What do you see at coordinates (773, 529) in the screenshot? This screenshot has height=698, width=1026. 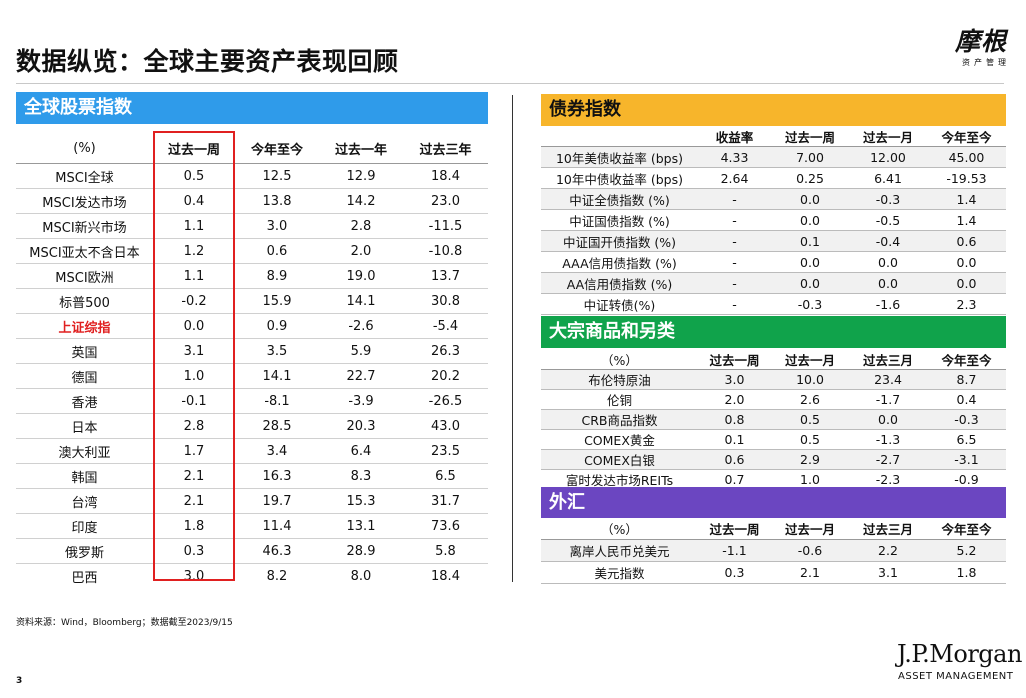 I see `fx-table-header: （%） 过去一周 过去一月 过去三月 今年至今` at bounding box center [773, 529].